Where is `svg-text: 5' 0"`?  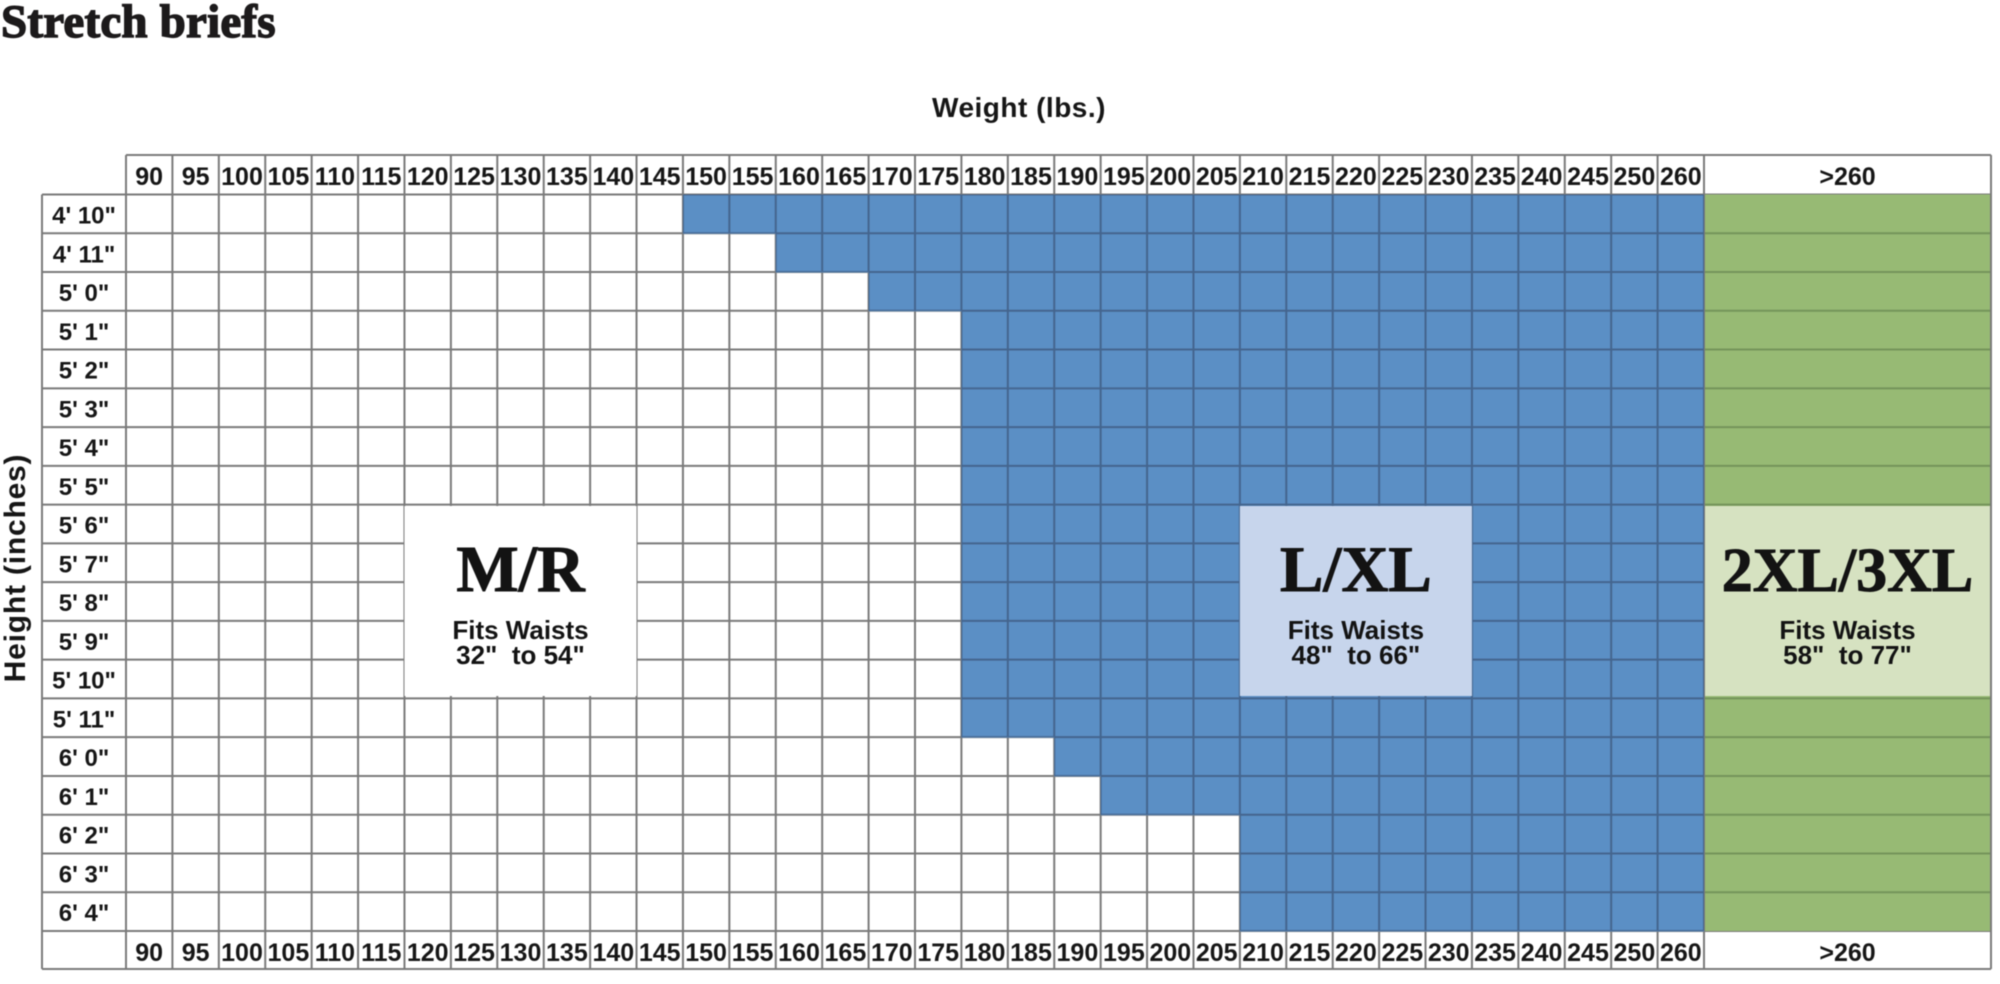 svg-text: 5' 0" is located at coordinates (84, 293).